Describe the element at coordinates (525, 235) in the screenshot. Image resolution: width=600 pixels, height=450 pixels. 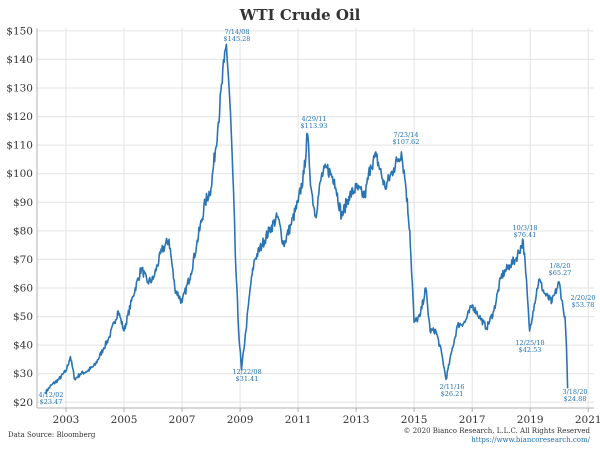
I see `annotation-value: $76.41` at that location.